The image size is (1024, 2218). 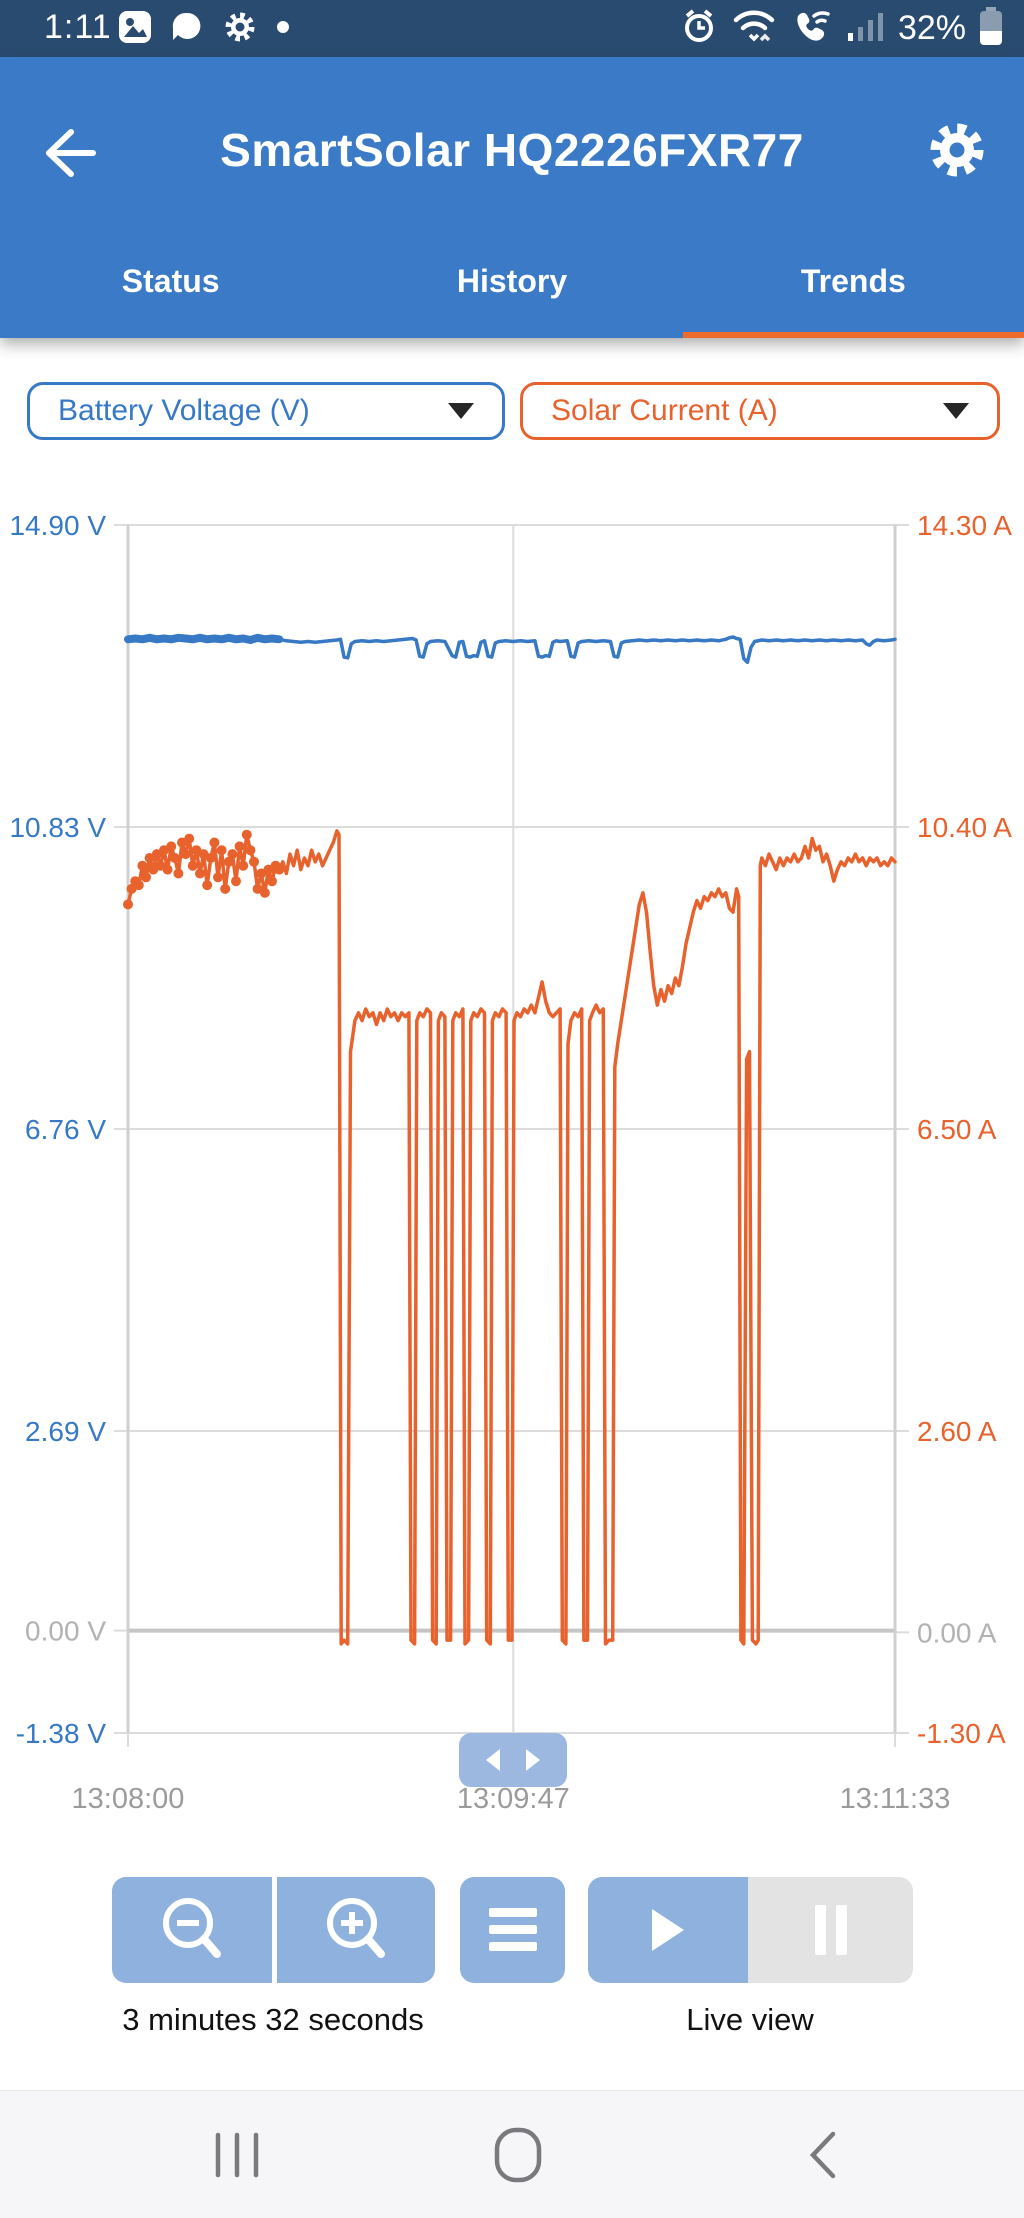 I want to click on tab-bar: Status History Trends, so click(x=512, y=281).